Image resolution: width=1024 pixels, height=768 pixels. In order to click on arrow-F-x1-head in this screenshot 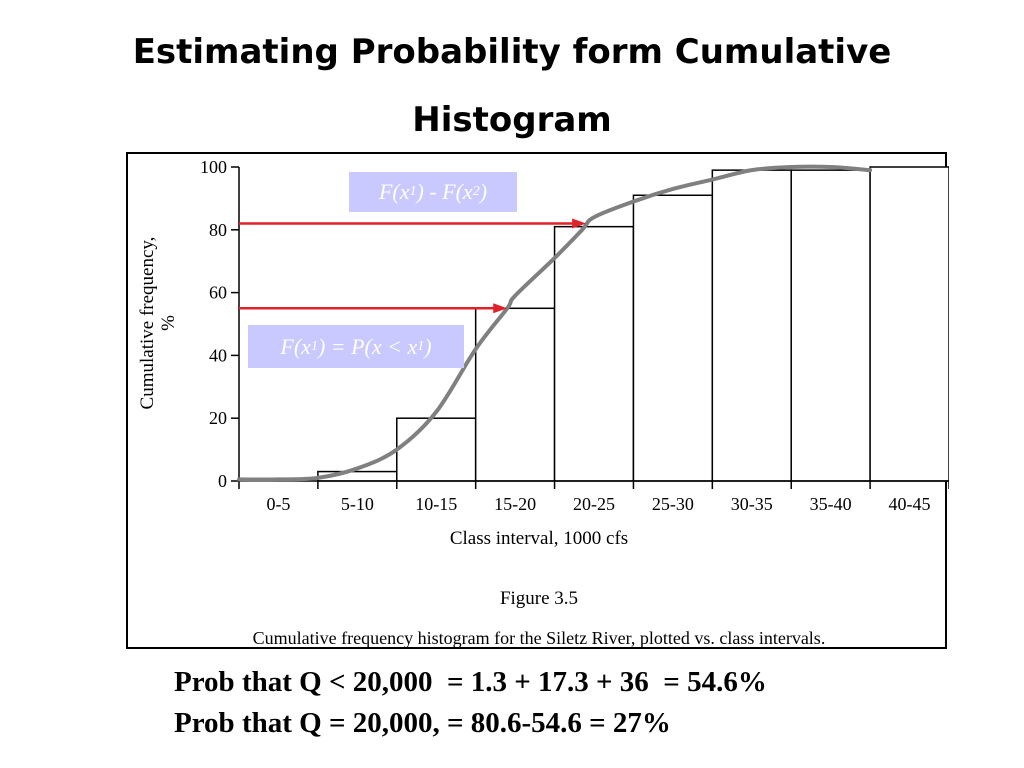, I will do `click(500, 308)`.